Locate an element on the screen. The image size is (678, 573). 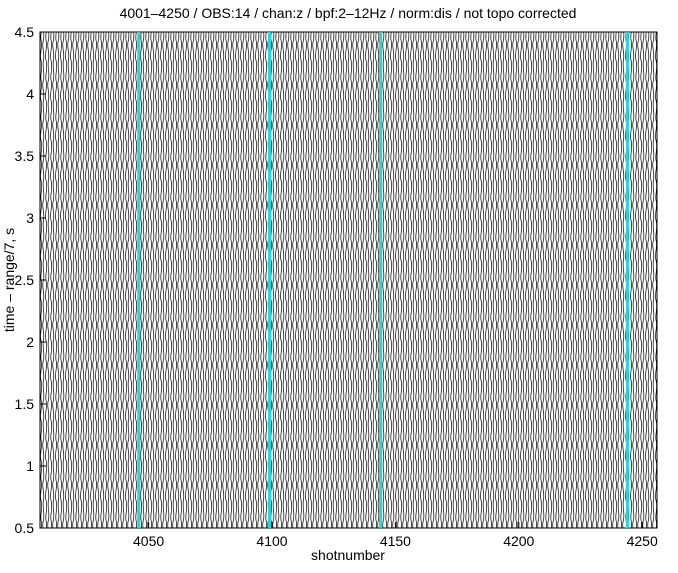
y-tick-label: 2.5 is located at coordinates (25, 280).